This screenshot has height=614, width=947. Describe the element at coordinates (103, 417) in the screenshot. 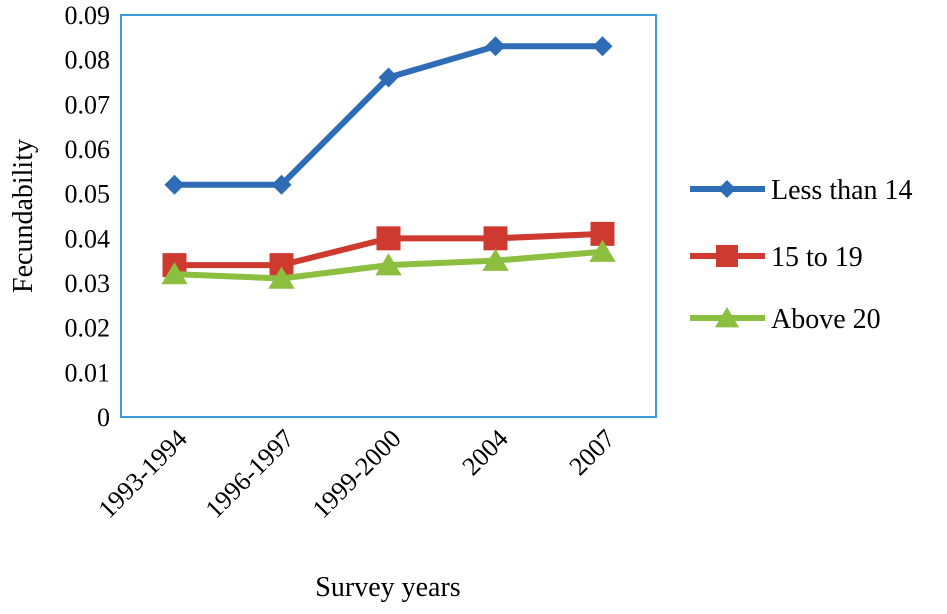

I see `y-tick-label: 0` at that location.